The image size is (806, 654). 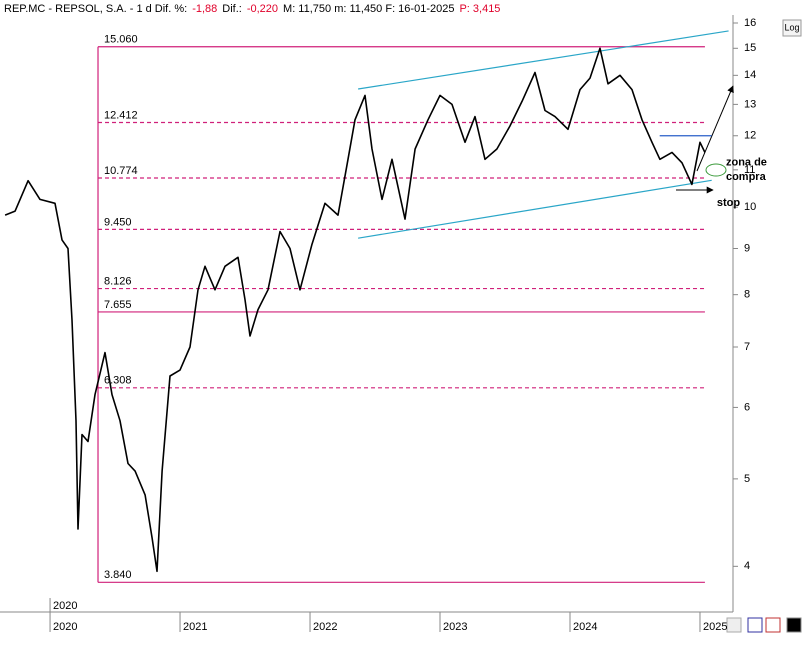 I want to click on level-label: 12.412, so click(x=121, y=115).